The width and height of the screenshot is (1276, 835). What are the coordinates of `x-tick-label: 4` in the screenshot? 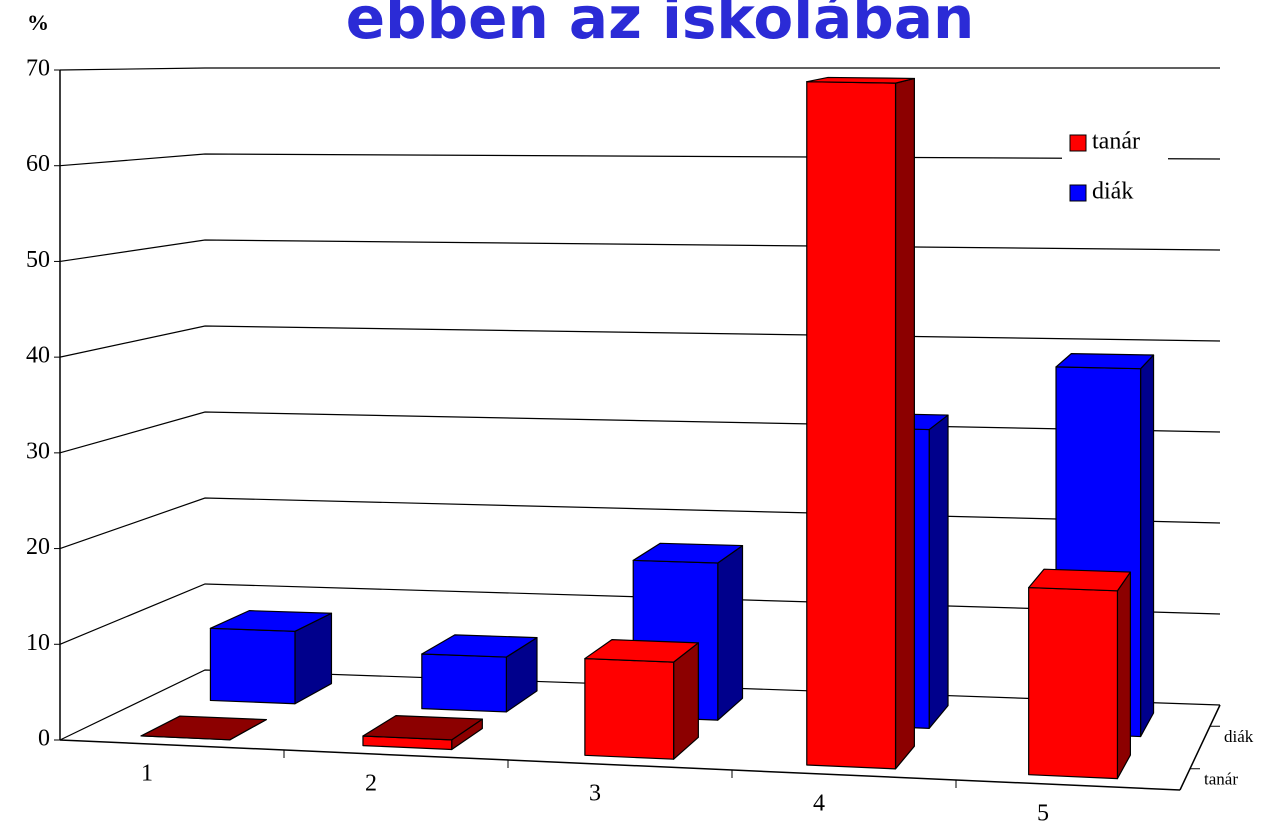 It's located at (819, 804).